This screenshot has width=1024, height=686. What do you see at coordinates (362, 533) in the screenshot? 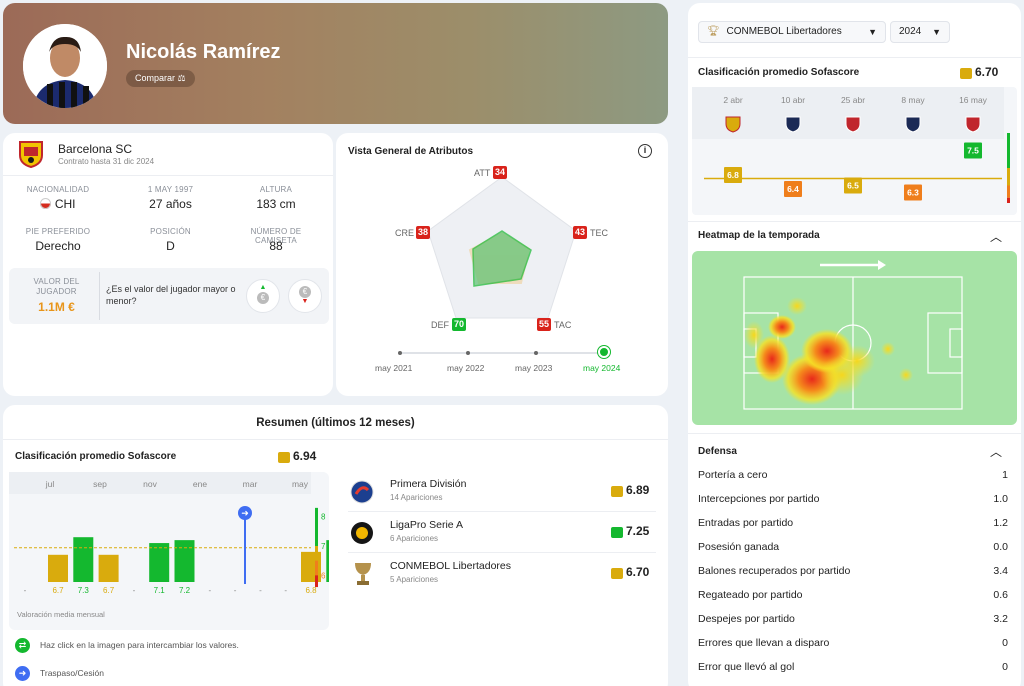
I see `ligapro-logo-icon` at bounding box center [362, 533].